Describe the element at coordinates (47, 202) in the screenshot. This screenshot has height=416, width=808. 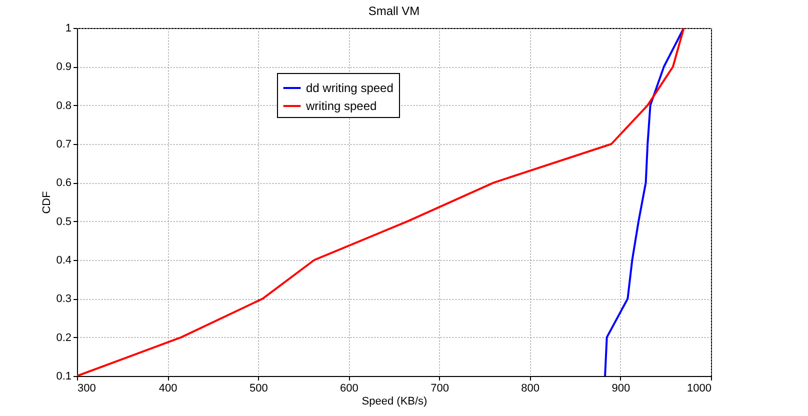
I see `y-axis-title: CDF` at that location.